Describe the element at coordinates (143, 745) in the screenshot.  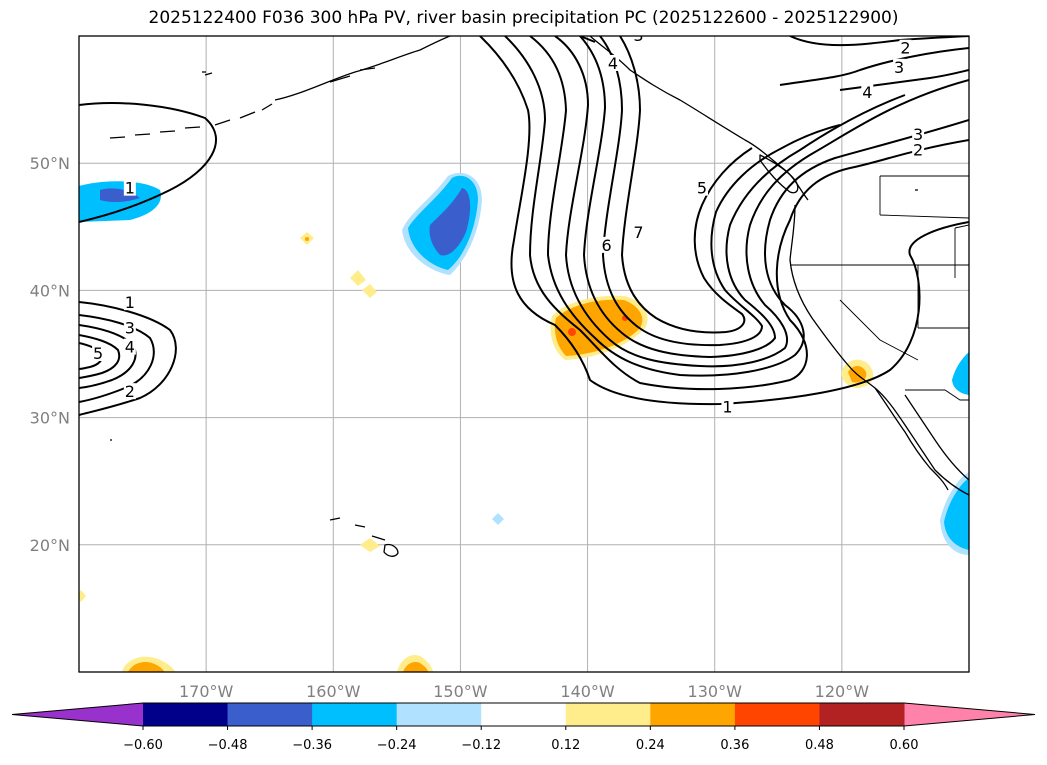
I see `colorbar-tick-label: −0.60` at that location.